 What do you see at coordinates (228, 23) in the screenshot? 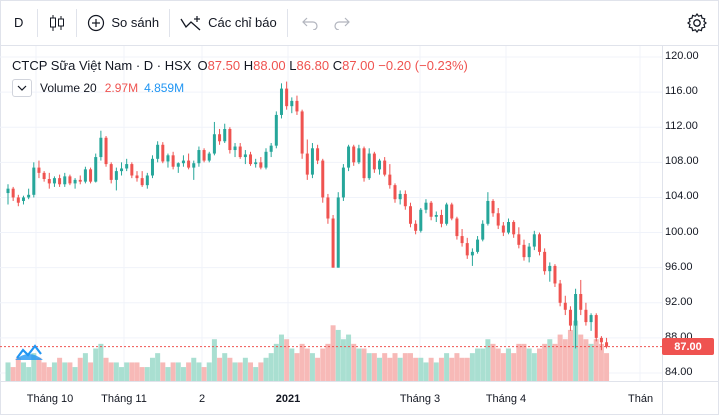
I see `indicators-button: Các chỉ báo` at bounding box center [228, 23].